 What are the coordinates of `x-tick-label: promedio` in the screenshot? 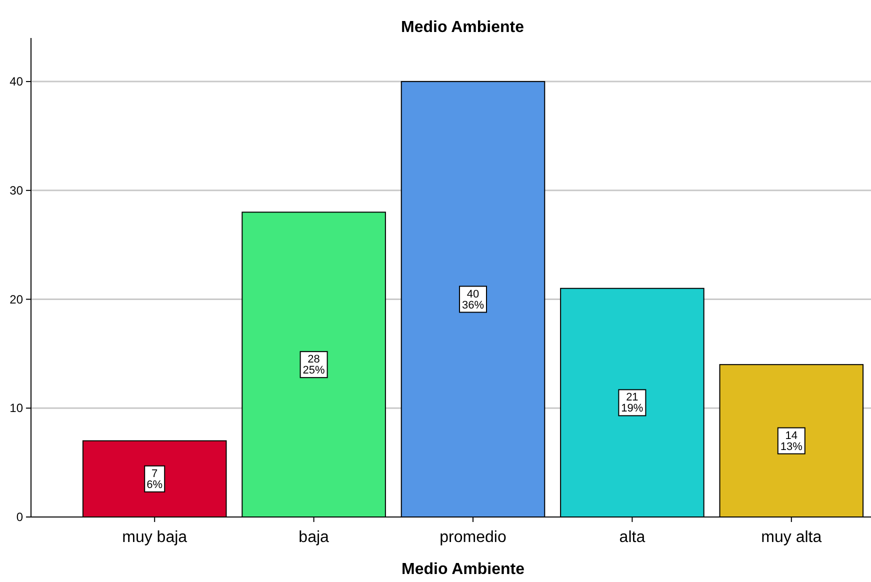 It's located at (473, 537).